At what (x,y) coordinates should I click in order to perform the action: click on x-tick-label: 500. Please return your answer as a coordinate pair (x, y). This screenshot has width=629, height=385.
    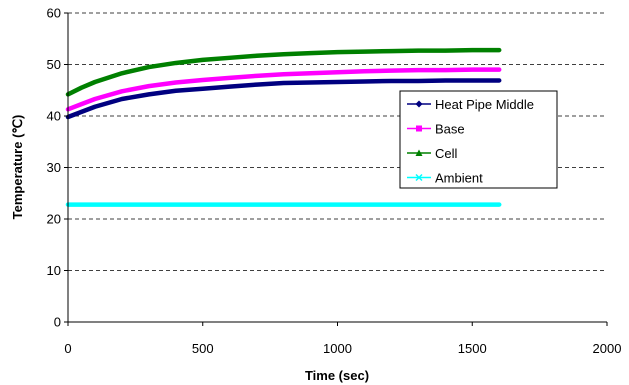
    Looking at the image, I should click on (203, 348).